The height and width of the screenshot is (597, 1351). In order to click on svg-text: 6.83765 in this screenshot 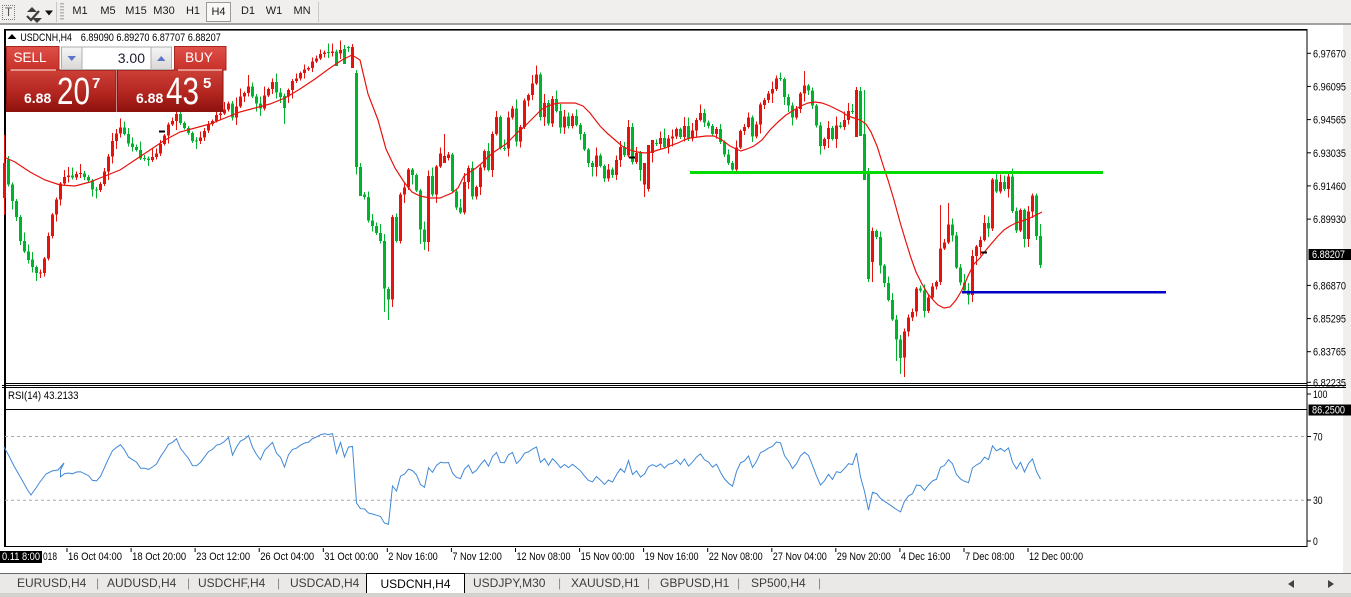, I will do `click(1329, 353)`.